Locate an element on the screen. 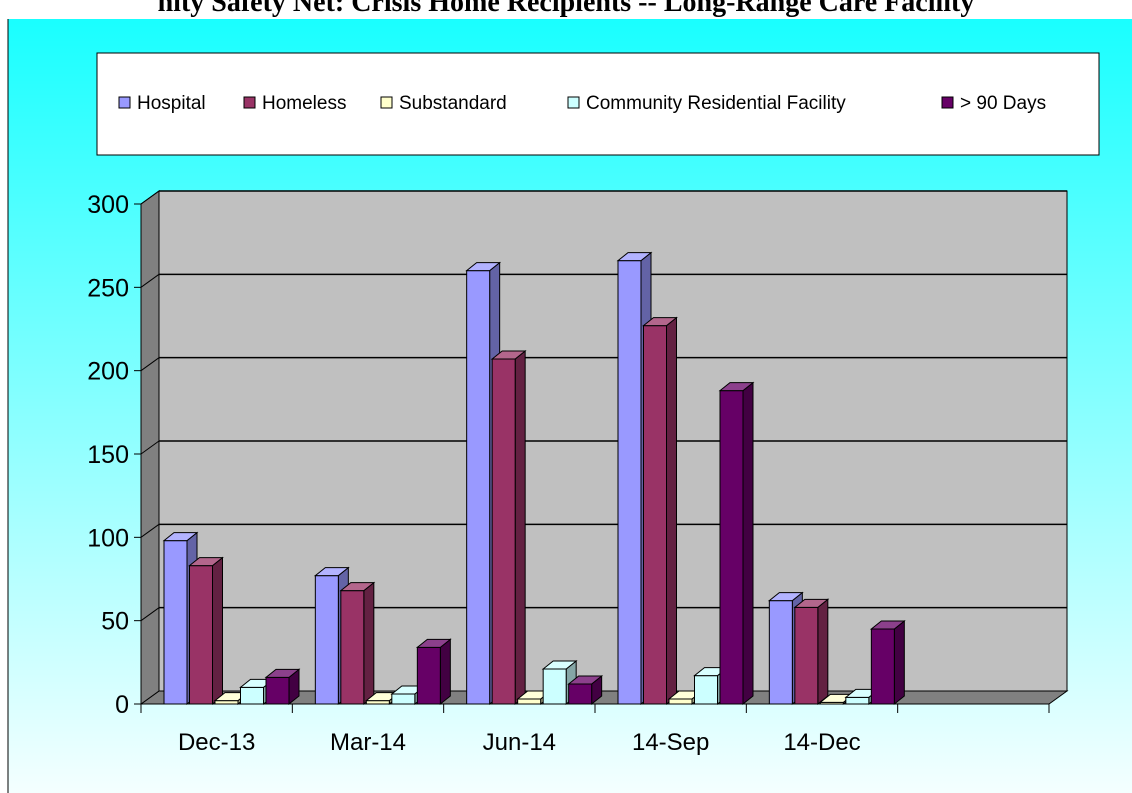 The height and width of the screenshot is (793, 1132). legend-label-3: Community Residential Facility is located at coordinates (716, 103).